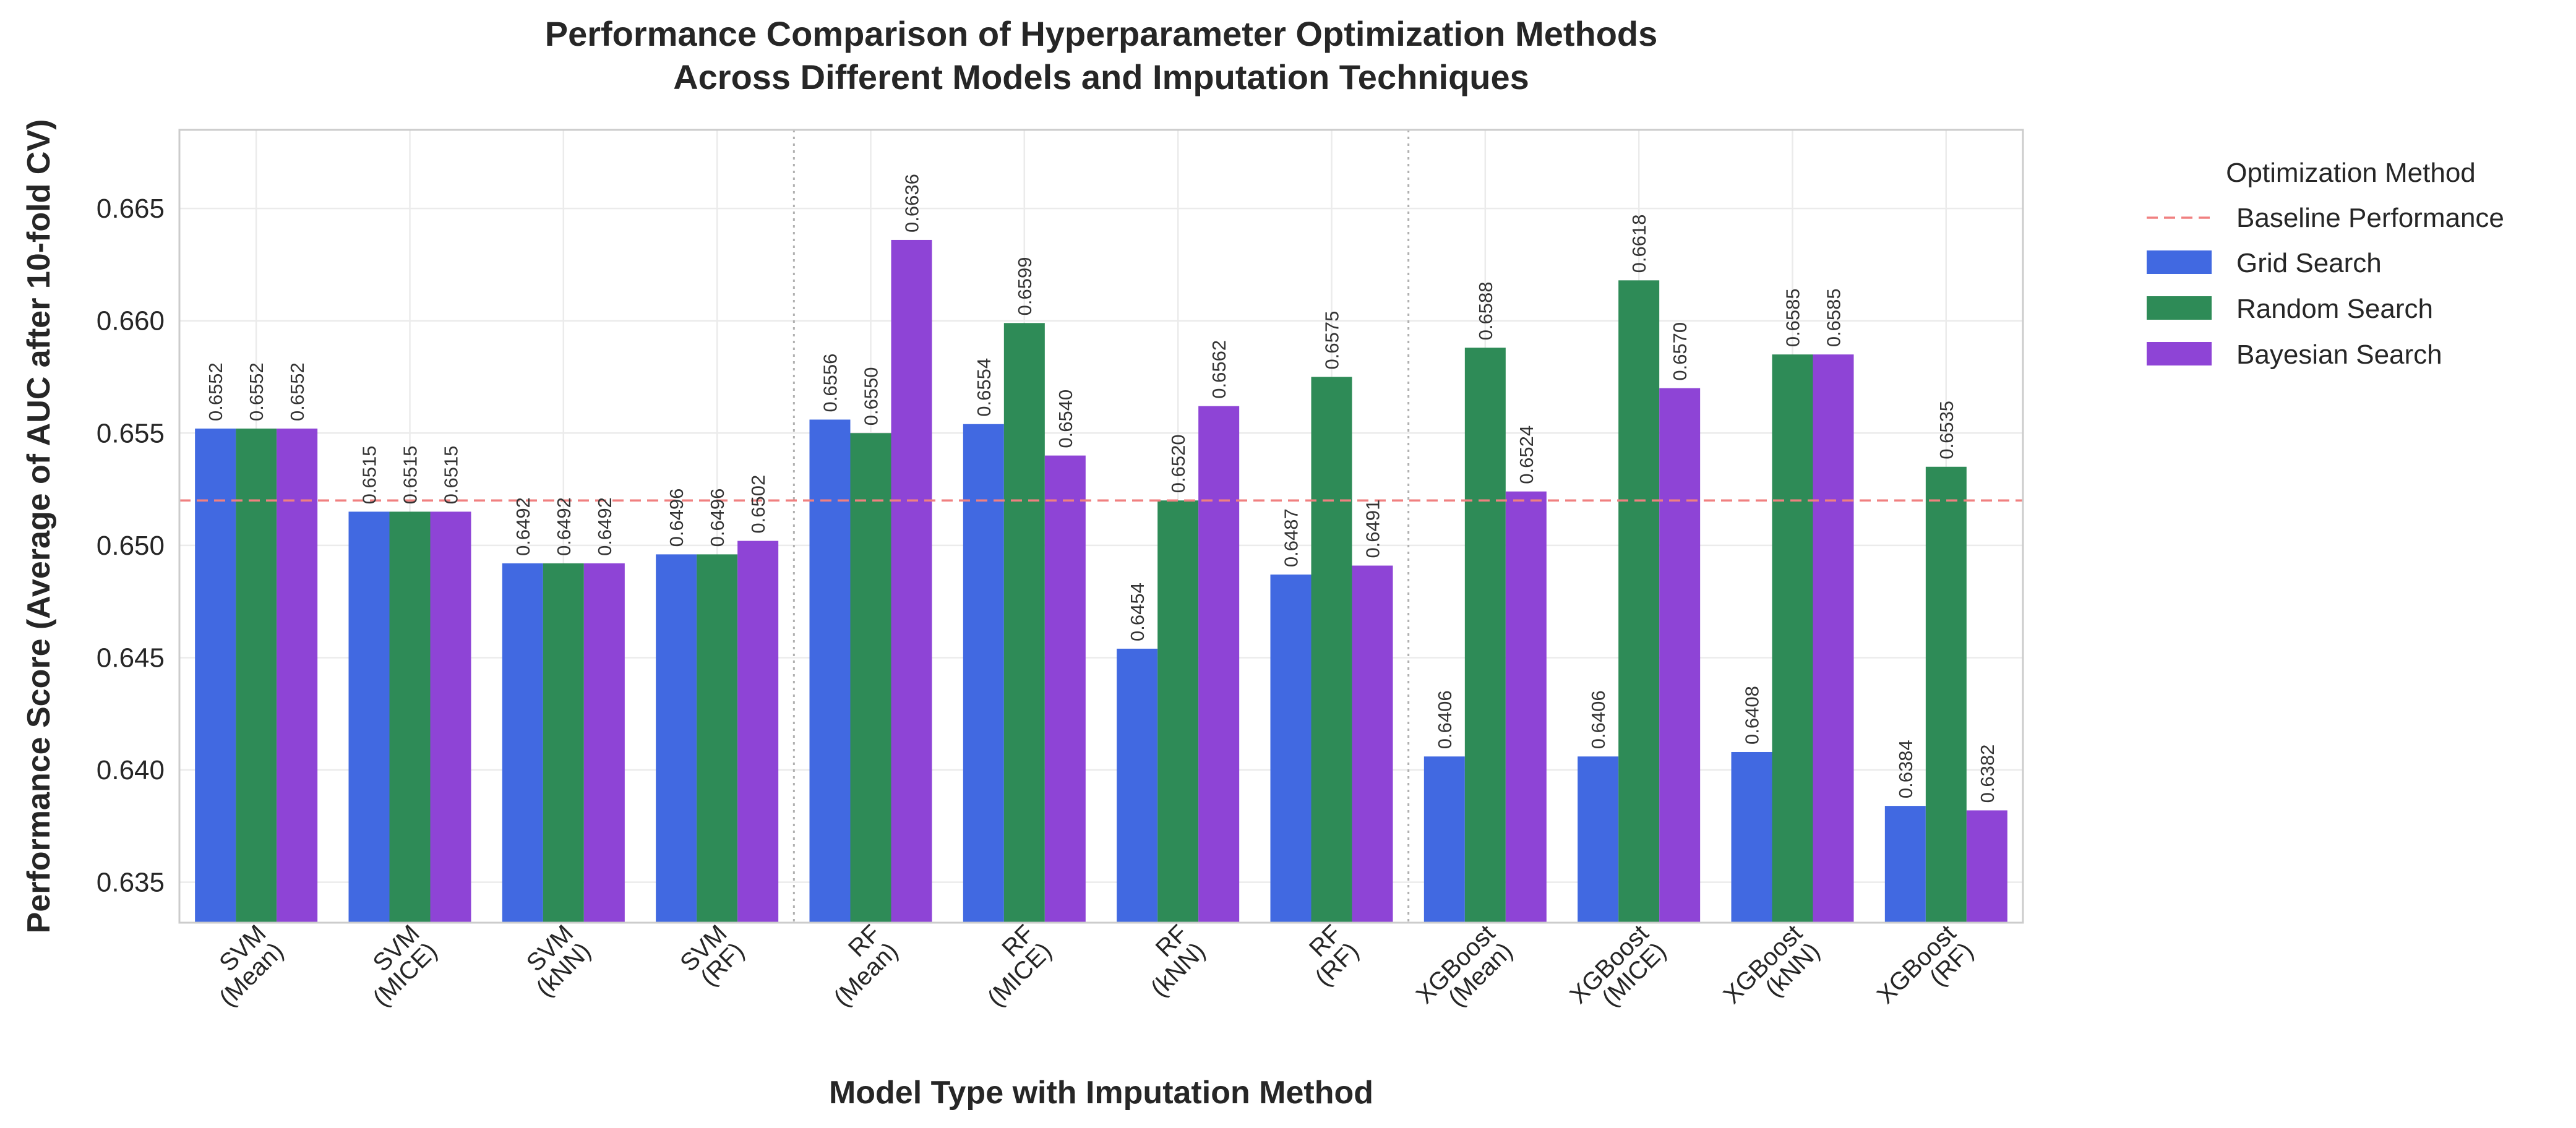 This screenshot has height=1128, width=2576. I want to click on legend-label-baseline: Baseline Performance, so click(2370, 218).